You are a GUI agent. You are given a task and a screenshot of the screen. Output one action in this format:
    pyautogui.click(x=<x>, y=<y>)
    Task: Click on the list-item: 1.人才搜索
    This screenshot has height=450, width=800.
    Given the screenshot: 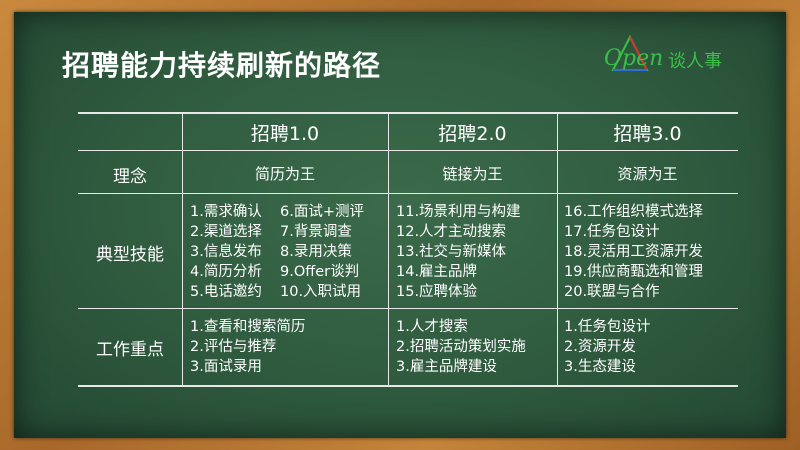 What is the action you would take?
    pyautogui.click(x=432, y=327)
    